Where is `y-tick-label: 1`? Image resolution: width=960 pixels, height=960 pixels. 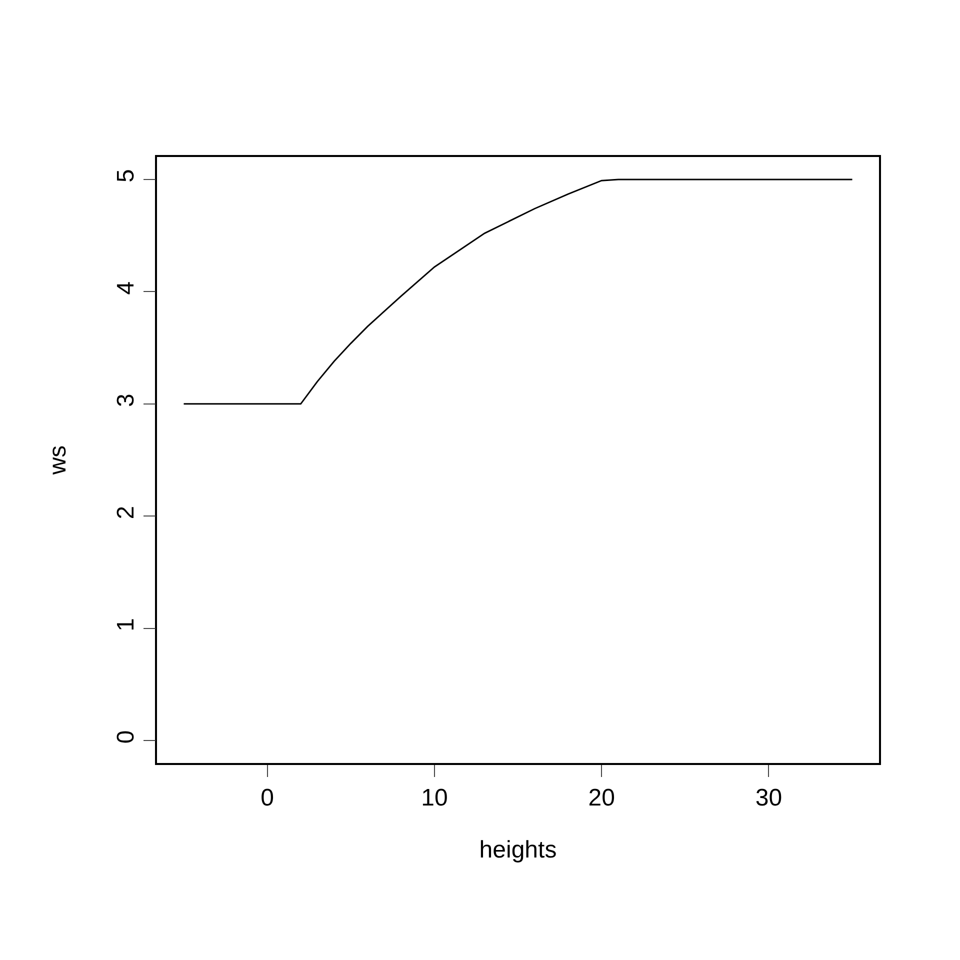
y-tick-label: 1 is located at coordinates (126, 625).